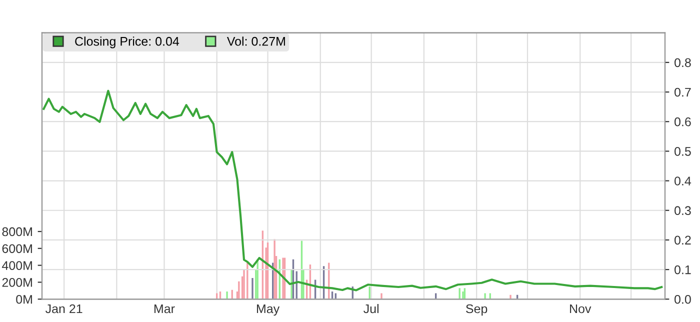 The height and width of the screenshot is (322, 700). What do you see at coordinates (255, 41) in the screenshot?
I see `legend-label: Vol: 0.27M` at bounding box center [255, 41].